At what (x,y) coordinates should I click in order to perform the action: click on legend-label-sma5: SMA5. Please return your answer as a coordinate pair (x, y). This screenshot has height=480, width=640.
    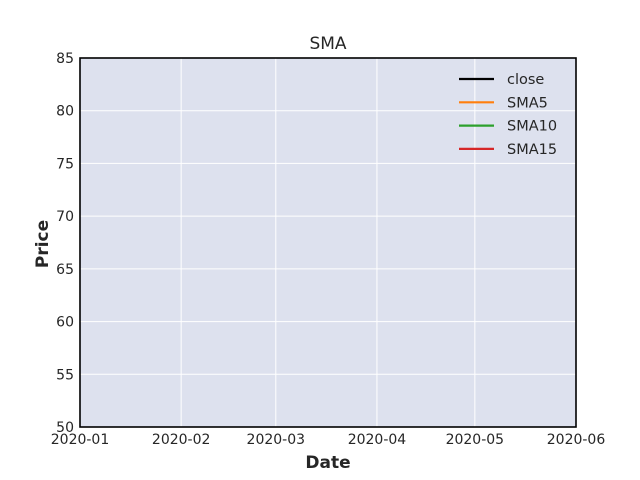
    Looking at the image, I should click on (527, 103).